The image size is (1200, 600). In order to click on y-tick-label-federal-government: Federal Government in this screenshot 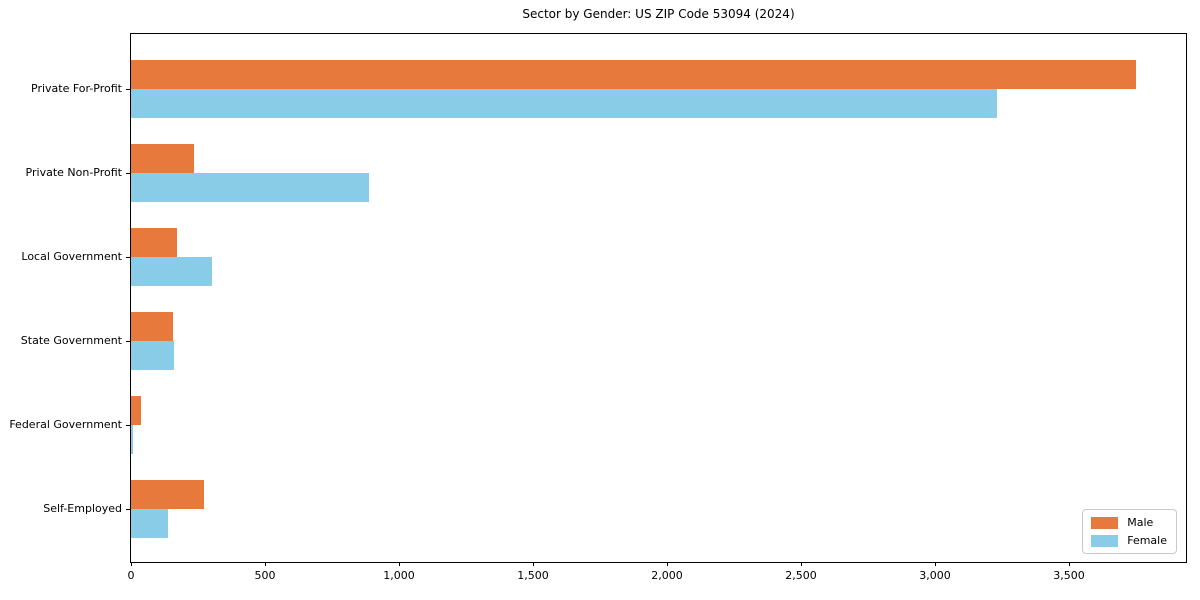, I will do `click(65, 424)`.